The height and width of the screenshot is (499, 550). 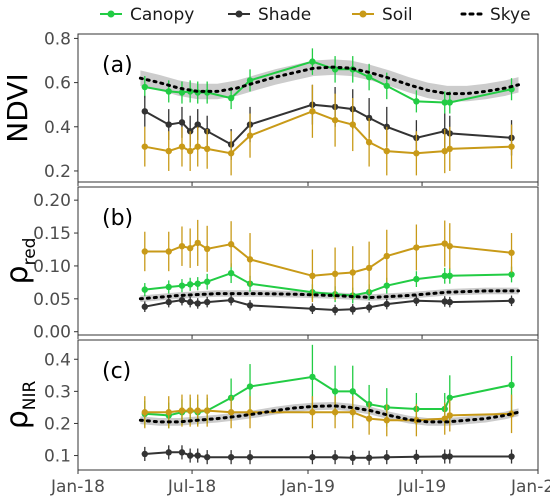 What do you see at coordinates (52, 267) in the screenshot?
I see `y-tick-label: 0.10` at bounding box center [52, 267].